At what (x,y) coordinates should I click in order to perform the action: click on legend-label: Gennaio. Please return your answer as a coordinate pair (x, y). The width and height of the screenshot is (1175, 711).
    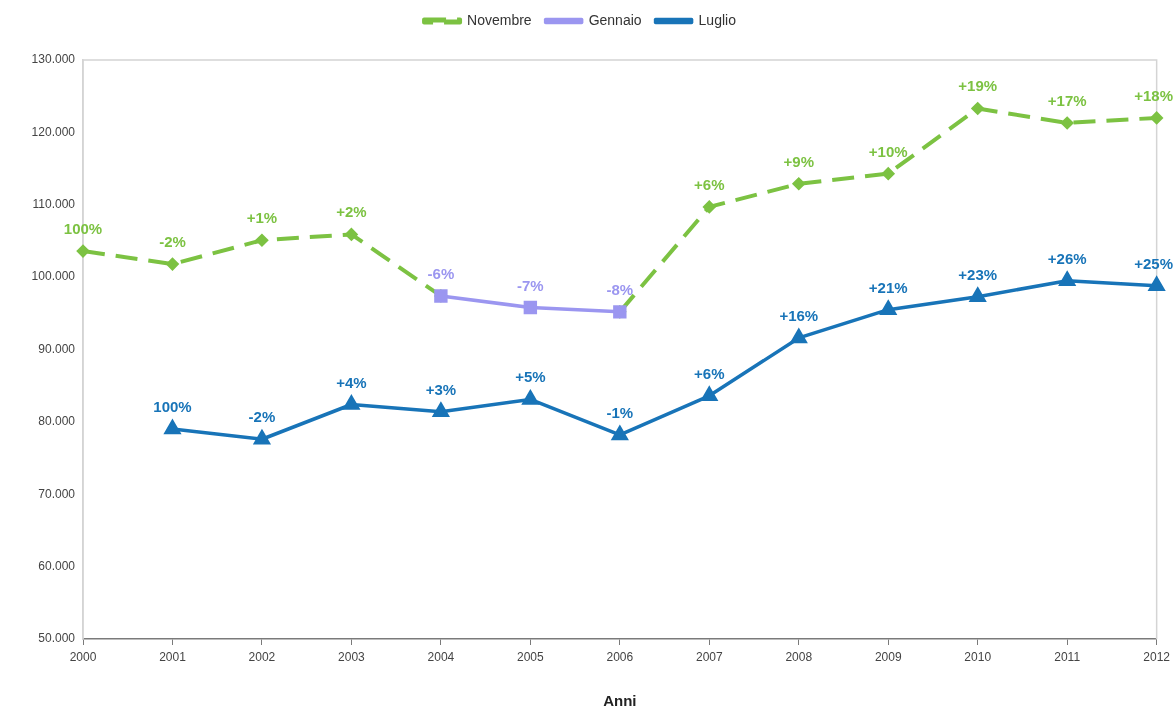
    Looking at the image, I should click on (615, 19).